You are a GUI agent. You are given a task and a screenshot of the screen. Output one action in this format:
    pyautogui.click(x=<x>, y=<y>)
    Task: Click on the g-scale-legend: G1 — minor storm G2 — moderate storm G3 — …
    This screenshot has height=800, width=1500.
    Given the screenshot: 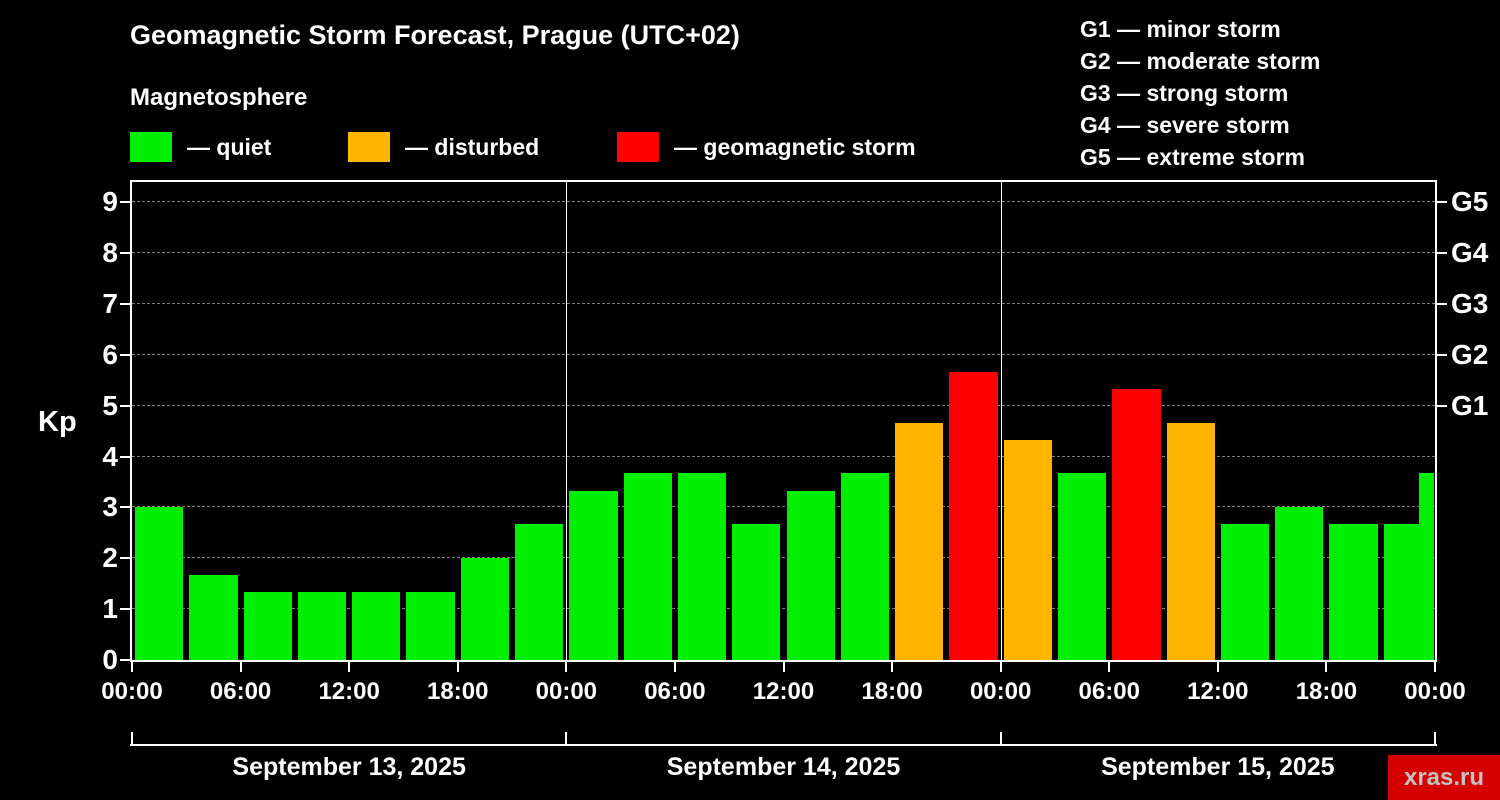 What is the action you would take?
    pyautogui.click(x=1200, y=93)
    